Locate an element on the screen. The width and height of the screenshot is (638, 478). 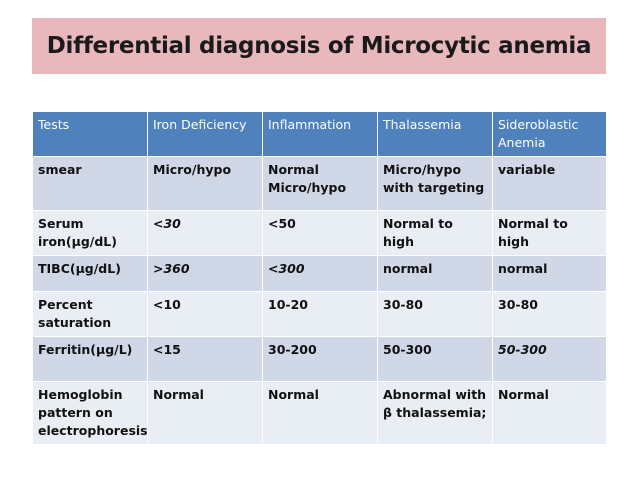
table-cell: Normal Micro/hypo is located at coordinates (320, 183).